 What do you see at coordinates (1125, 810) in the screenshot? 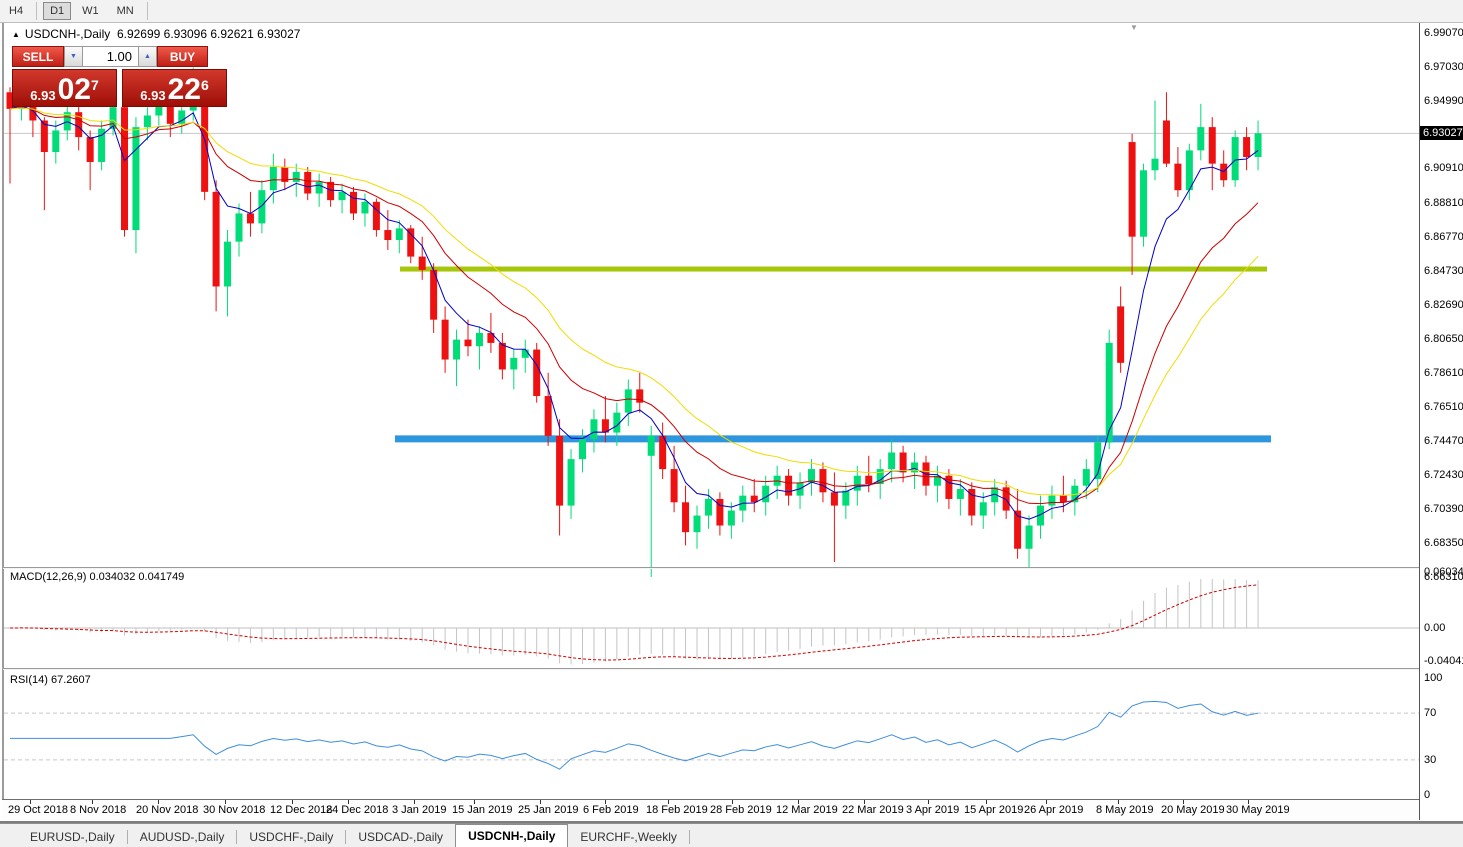
I see `date-tick-label: 8 May 2019` at bounding box center [1125, 810].